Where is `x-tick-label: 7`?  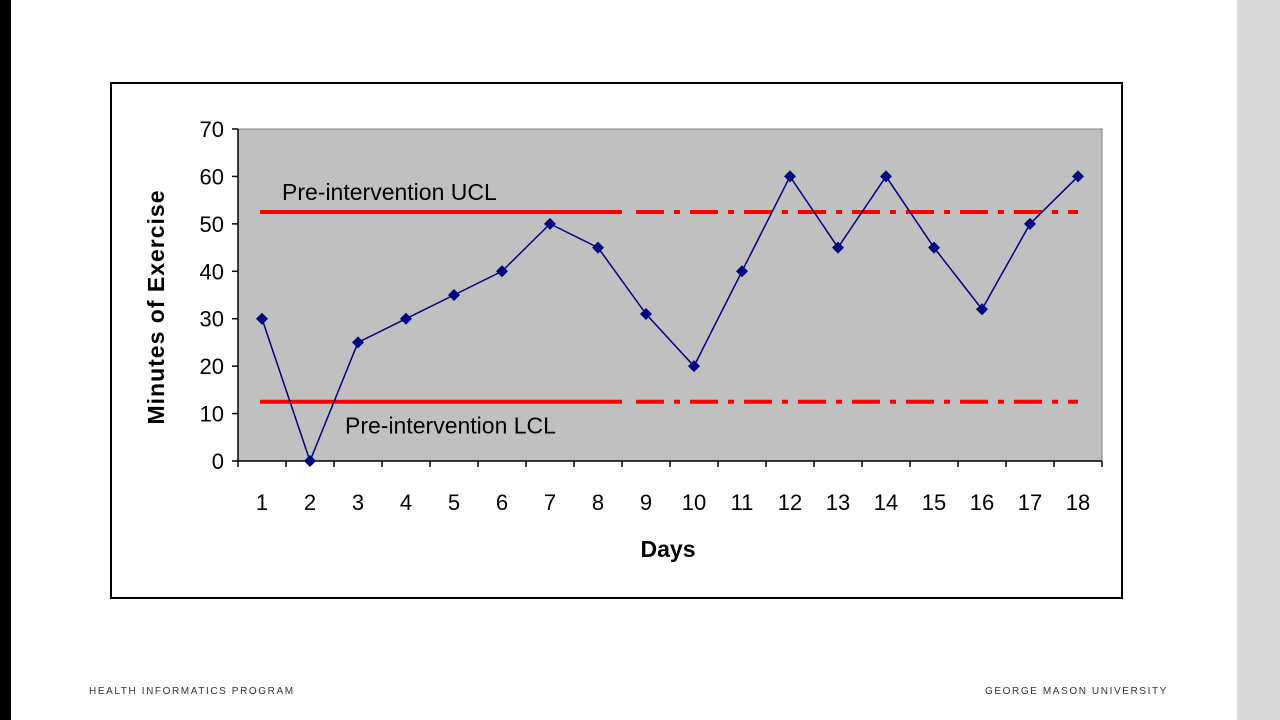 x-tick-label: 7 is located at coordinates (550, 502).